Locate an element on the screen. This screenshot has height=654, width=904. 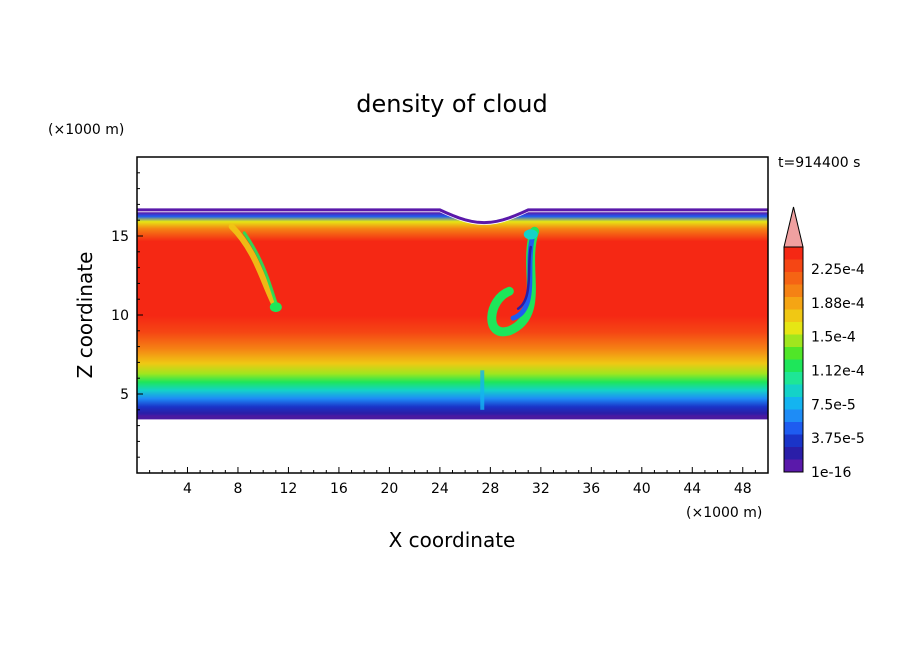
x-tick-label: 28 is located at coordinates (490, 489).